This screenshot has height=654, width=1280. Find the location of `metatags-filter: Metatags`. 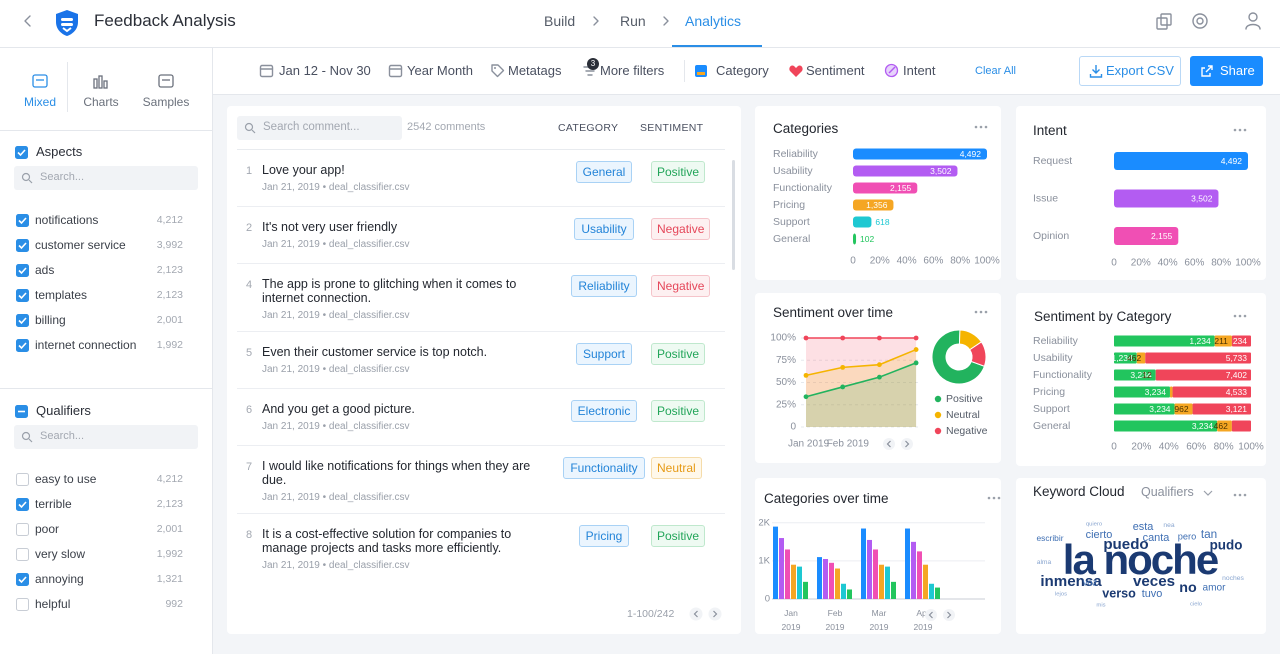

metatags-filter: Metatags is located at coordinates (535, 70).